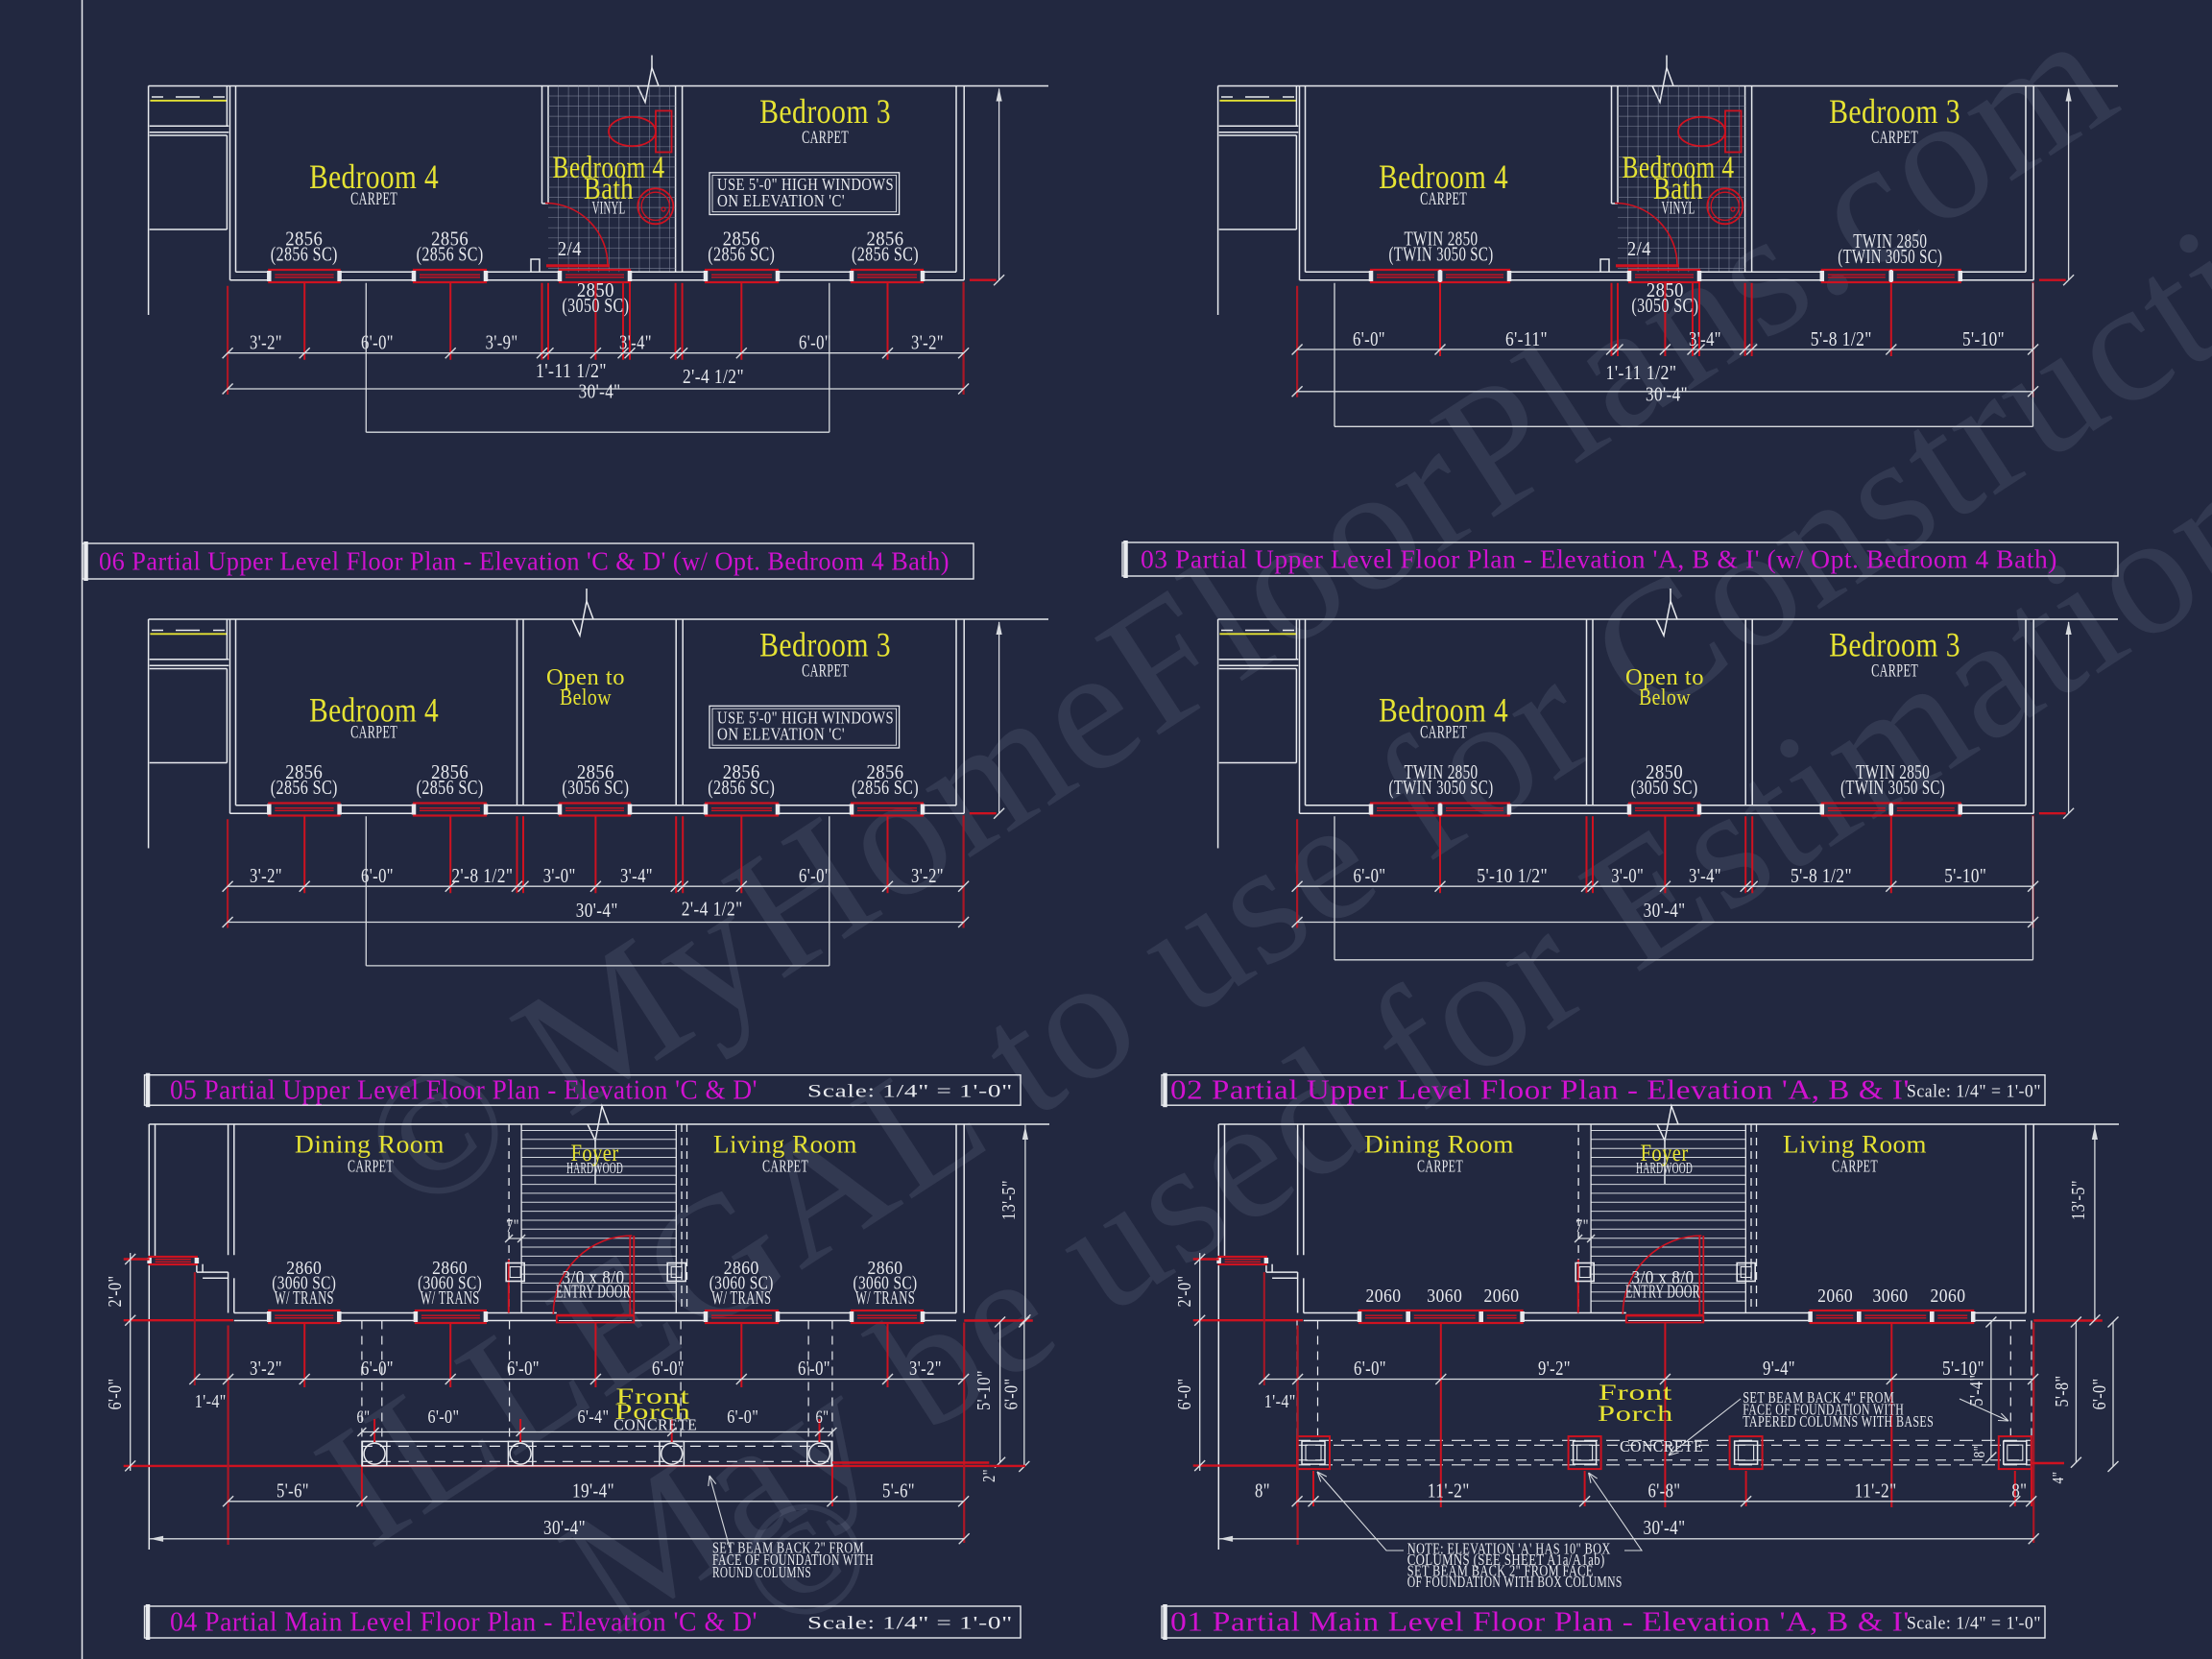 The image size is (2212, 1659). I want to click on svg-text: 3'-9", so click(502, 342).